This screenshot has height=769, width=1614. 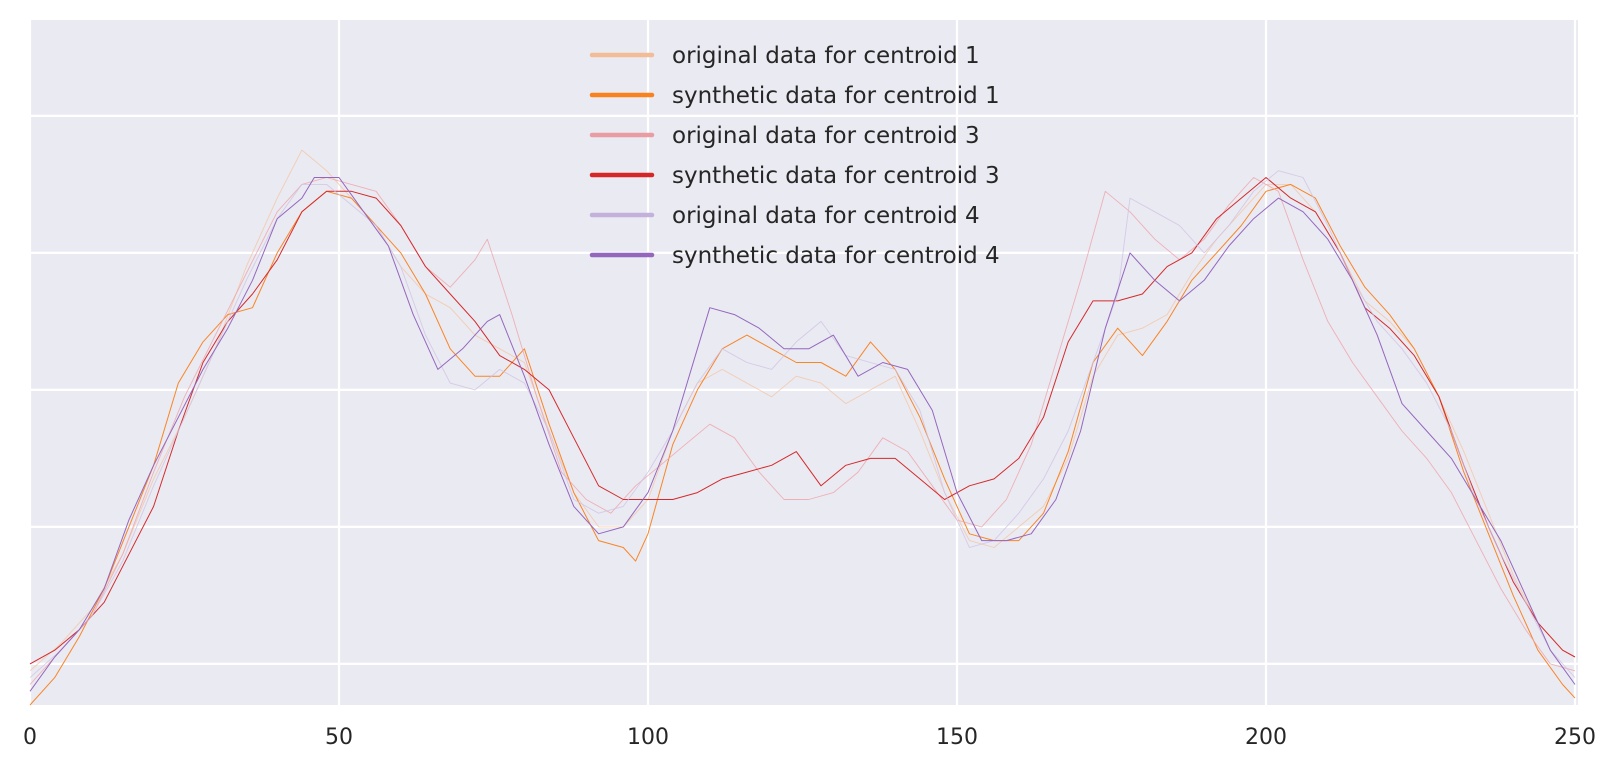 What do you see at coordinates (836, 256) in the screenshot?
I see `legend-label-6: synthetic data for centroid 4` at bounding box center [836, 256].